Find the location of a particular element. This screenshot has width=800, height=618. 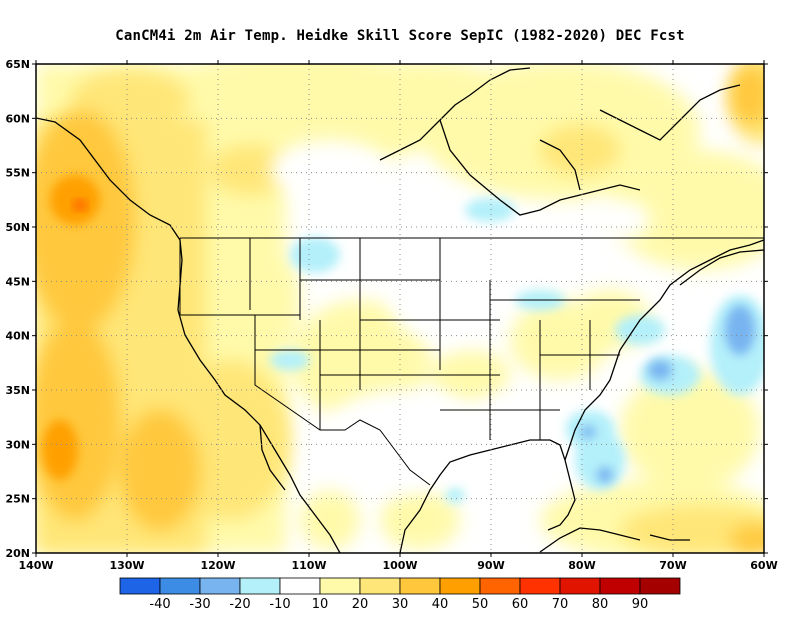

longitude-labels: 140W 130W 120W 110W 100W 90W 80W 70W 60W is located at coordinates (397, 565).